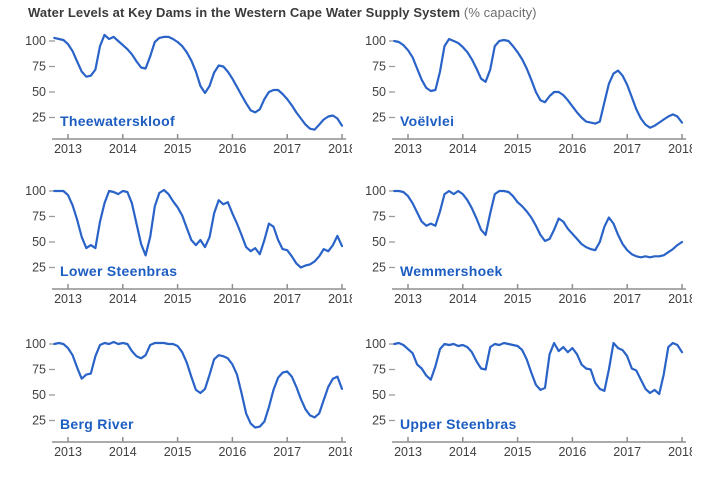  I want to click on dam-label: Voëlvlei, so click(427, 121).